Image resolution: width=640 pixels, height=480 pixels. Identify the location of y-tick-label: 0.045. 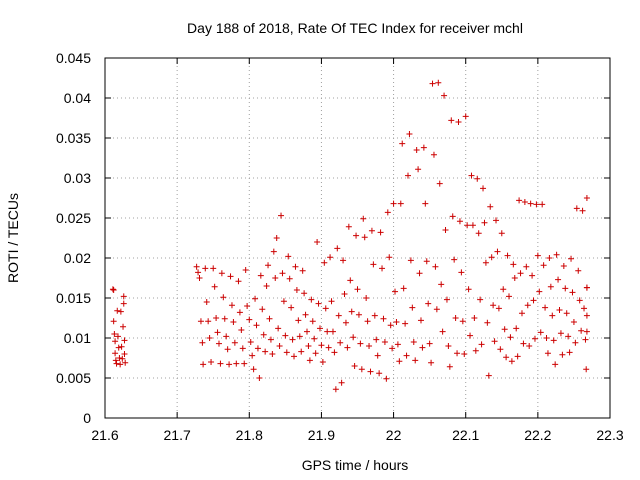
(73, 58).